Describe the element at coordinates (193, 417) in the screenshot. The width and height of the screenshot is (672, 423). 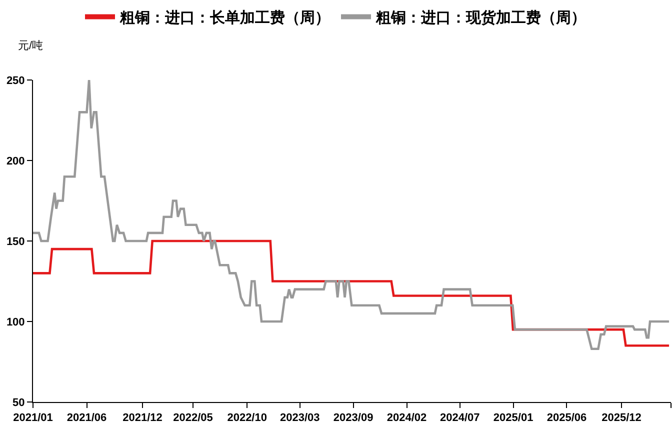
I see `x-tick-label: 2022/05` at that location.